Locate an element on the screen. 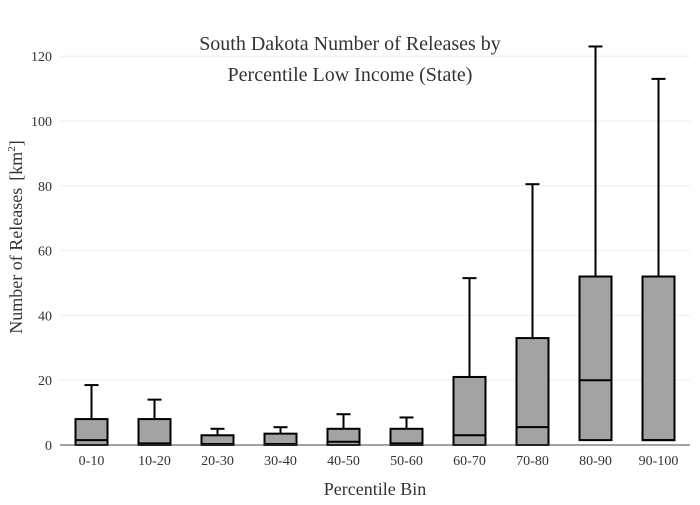 Image resolution: width=700 pixels, height=505 pixels. y-axis-title-unit: [km is located at coordinates (16, 166).